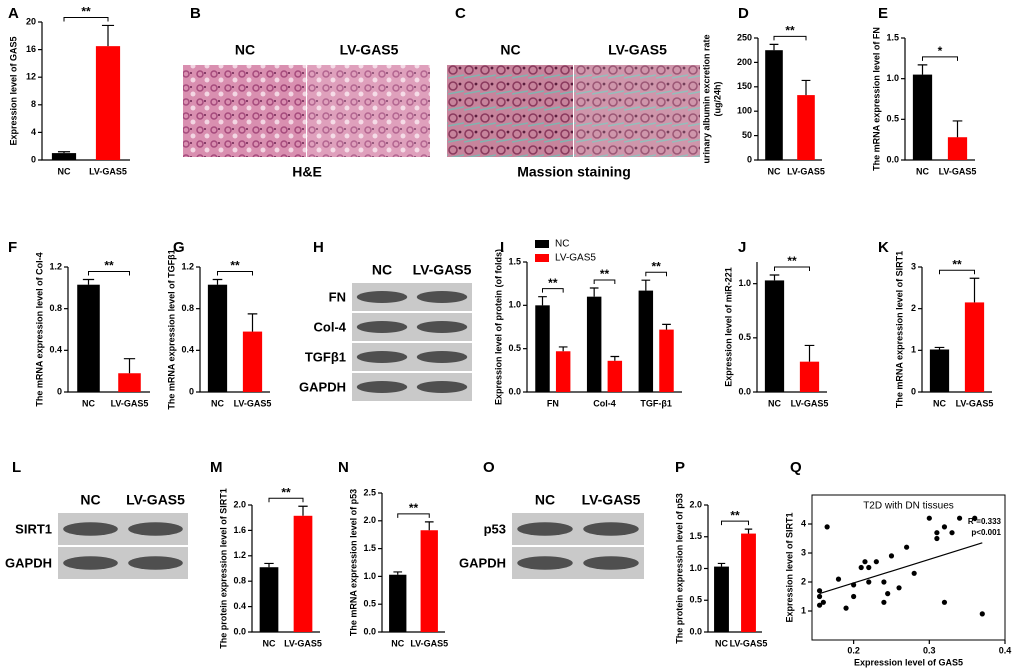 This screenshot has width=1020, height=669. Describe the element at coordinates (789, 567) in the screenshot. I see `y-axis-label: Expression level of SIRT1` at that location.